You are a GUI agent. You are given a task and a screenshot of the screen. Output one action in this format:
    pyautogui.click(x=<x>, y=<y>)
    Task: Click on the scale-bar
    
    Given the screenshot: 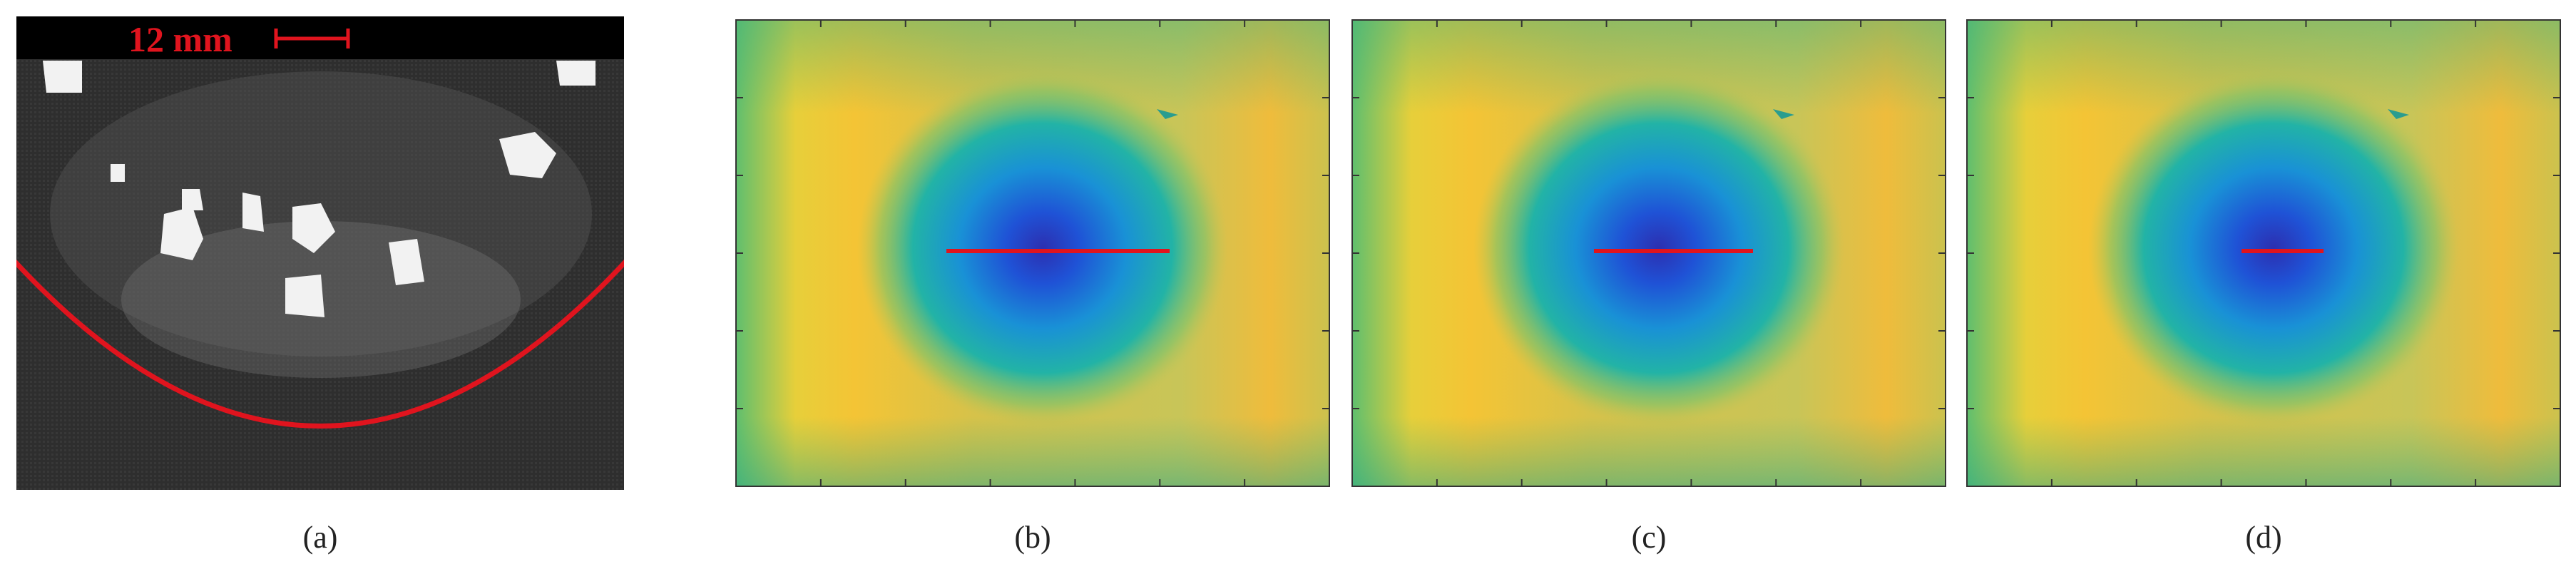 What is the action you would take?
    pyautogui.click(x=312, y=38)
    